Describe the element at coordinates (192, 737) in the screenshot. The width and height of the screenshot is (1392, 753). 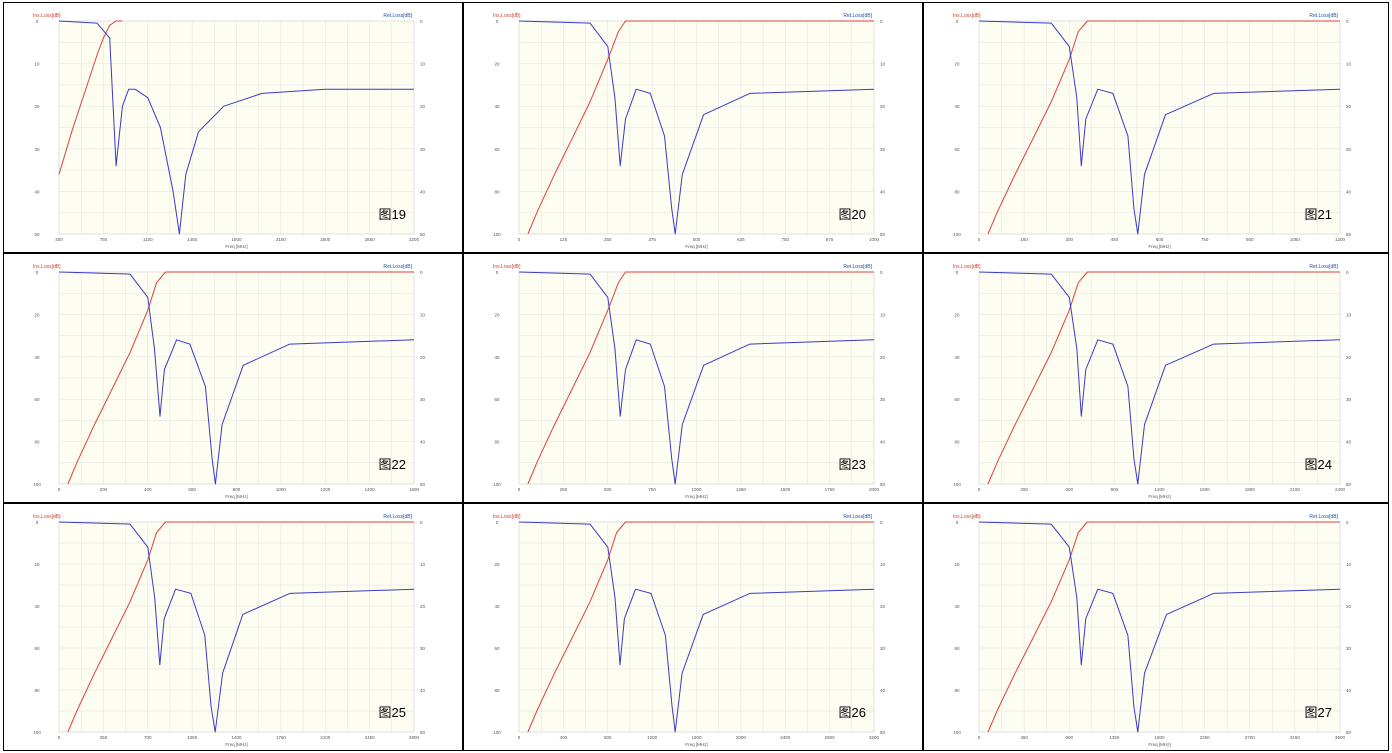
I see `x-tick-label: 1050` at that location.